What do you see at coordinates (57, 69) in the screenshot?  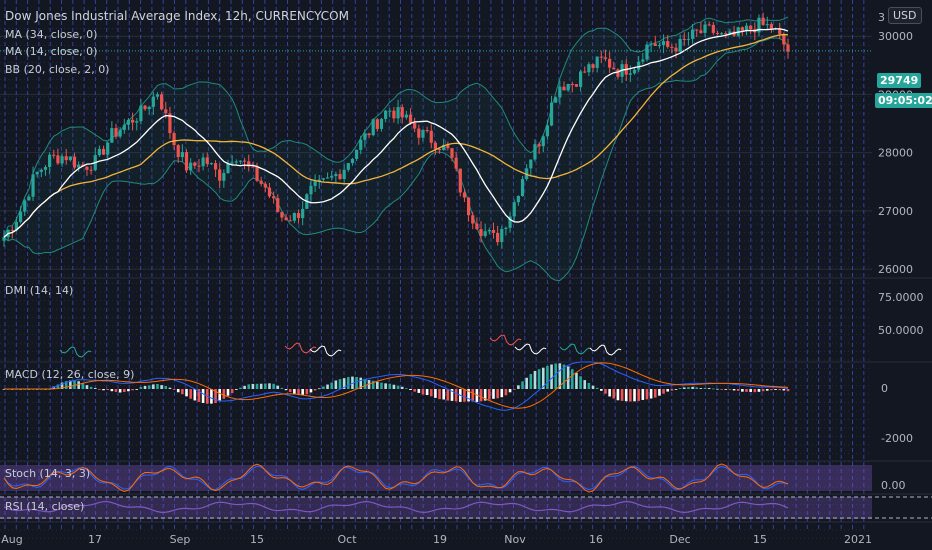 I see `bb-legend: BB (20, close, 2, 0)` at bounding box center [57, 69].